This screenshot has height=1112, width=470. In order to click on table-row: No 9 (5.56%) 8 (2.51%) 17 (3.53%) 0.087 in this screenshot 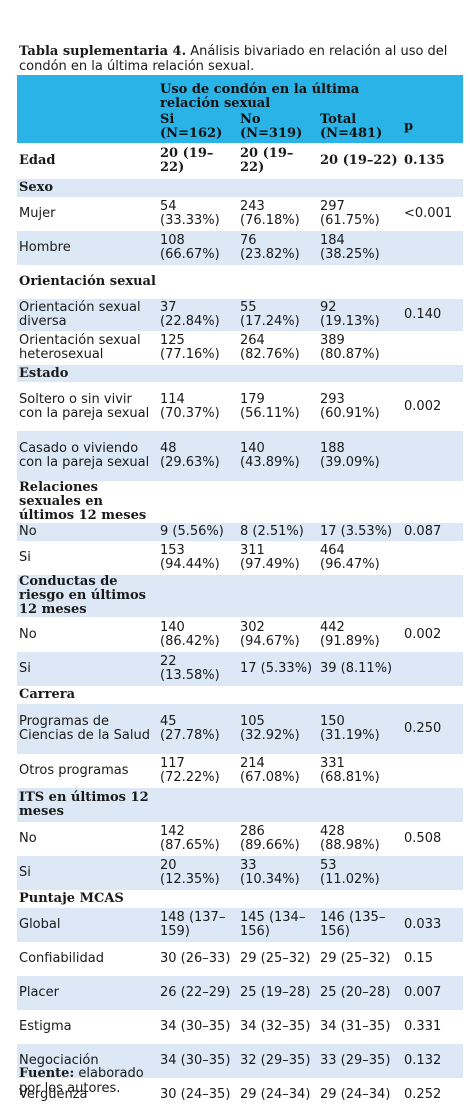, I will do `click(240, 532)`.